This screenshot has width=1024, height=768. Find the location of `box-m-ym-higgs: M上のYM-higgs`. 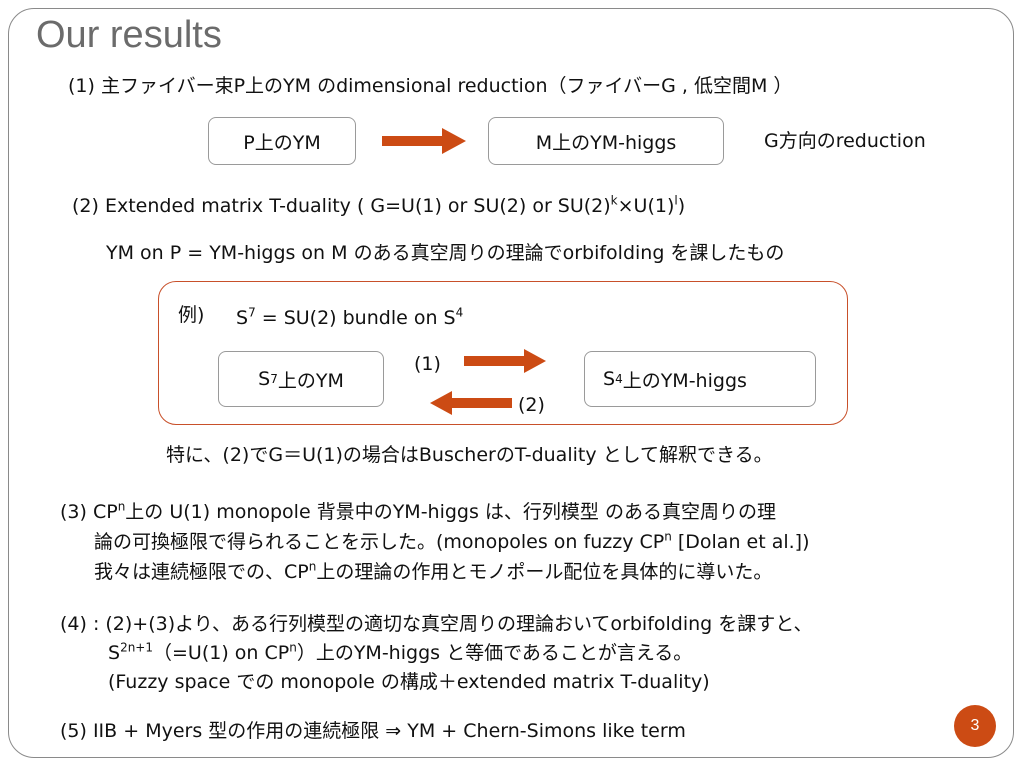

box-m-ym-higgs: M上のYM-higgs is located at coordinates (606, 141).